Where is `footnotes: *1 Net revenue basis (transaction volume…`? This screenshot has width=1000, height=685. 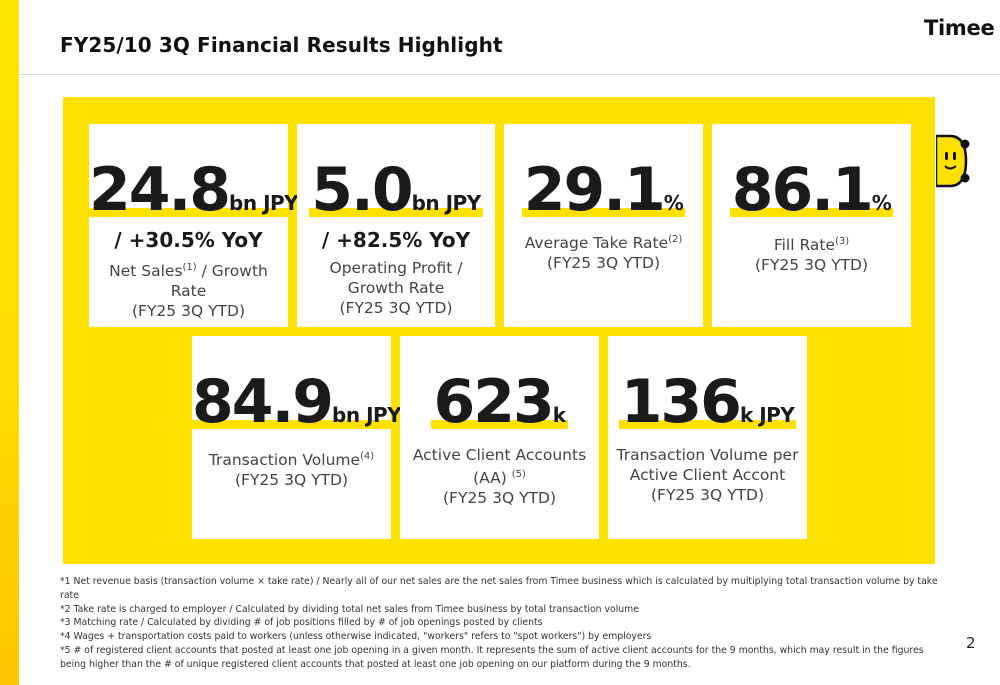 footnotes: *1 Net revenue basis (transaction volume… is located at coordinates (500, 623).